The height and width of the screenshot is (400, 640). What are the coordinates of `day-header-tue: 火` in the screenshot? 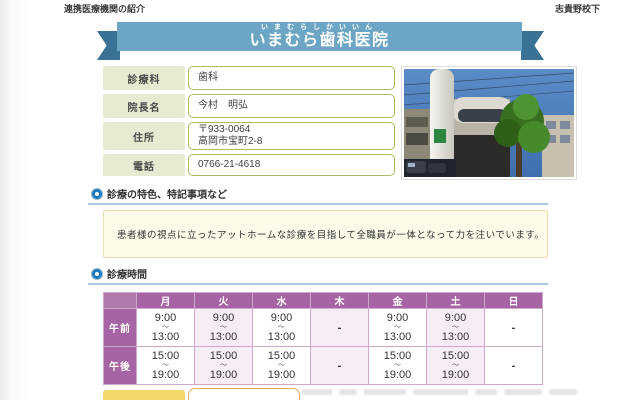 It's located at (223, 300).